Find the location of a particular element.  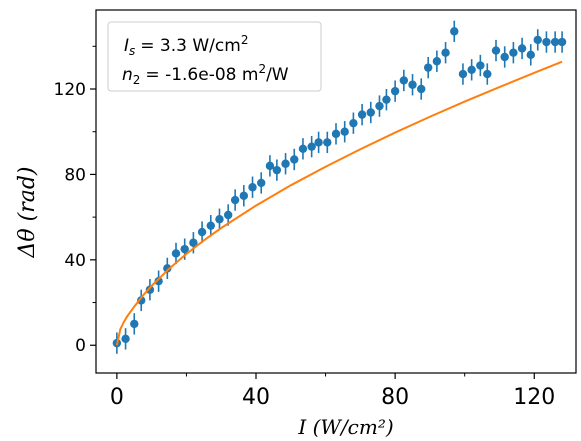

annotation-line-2-sup: 2 is located at coordinates (262, 69).